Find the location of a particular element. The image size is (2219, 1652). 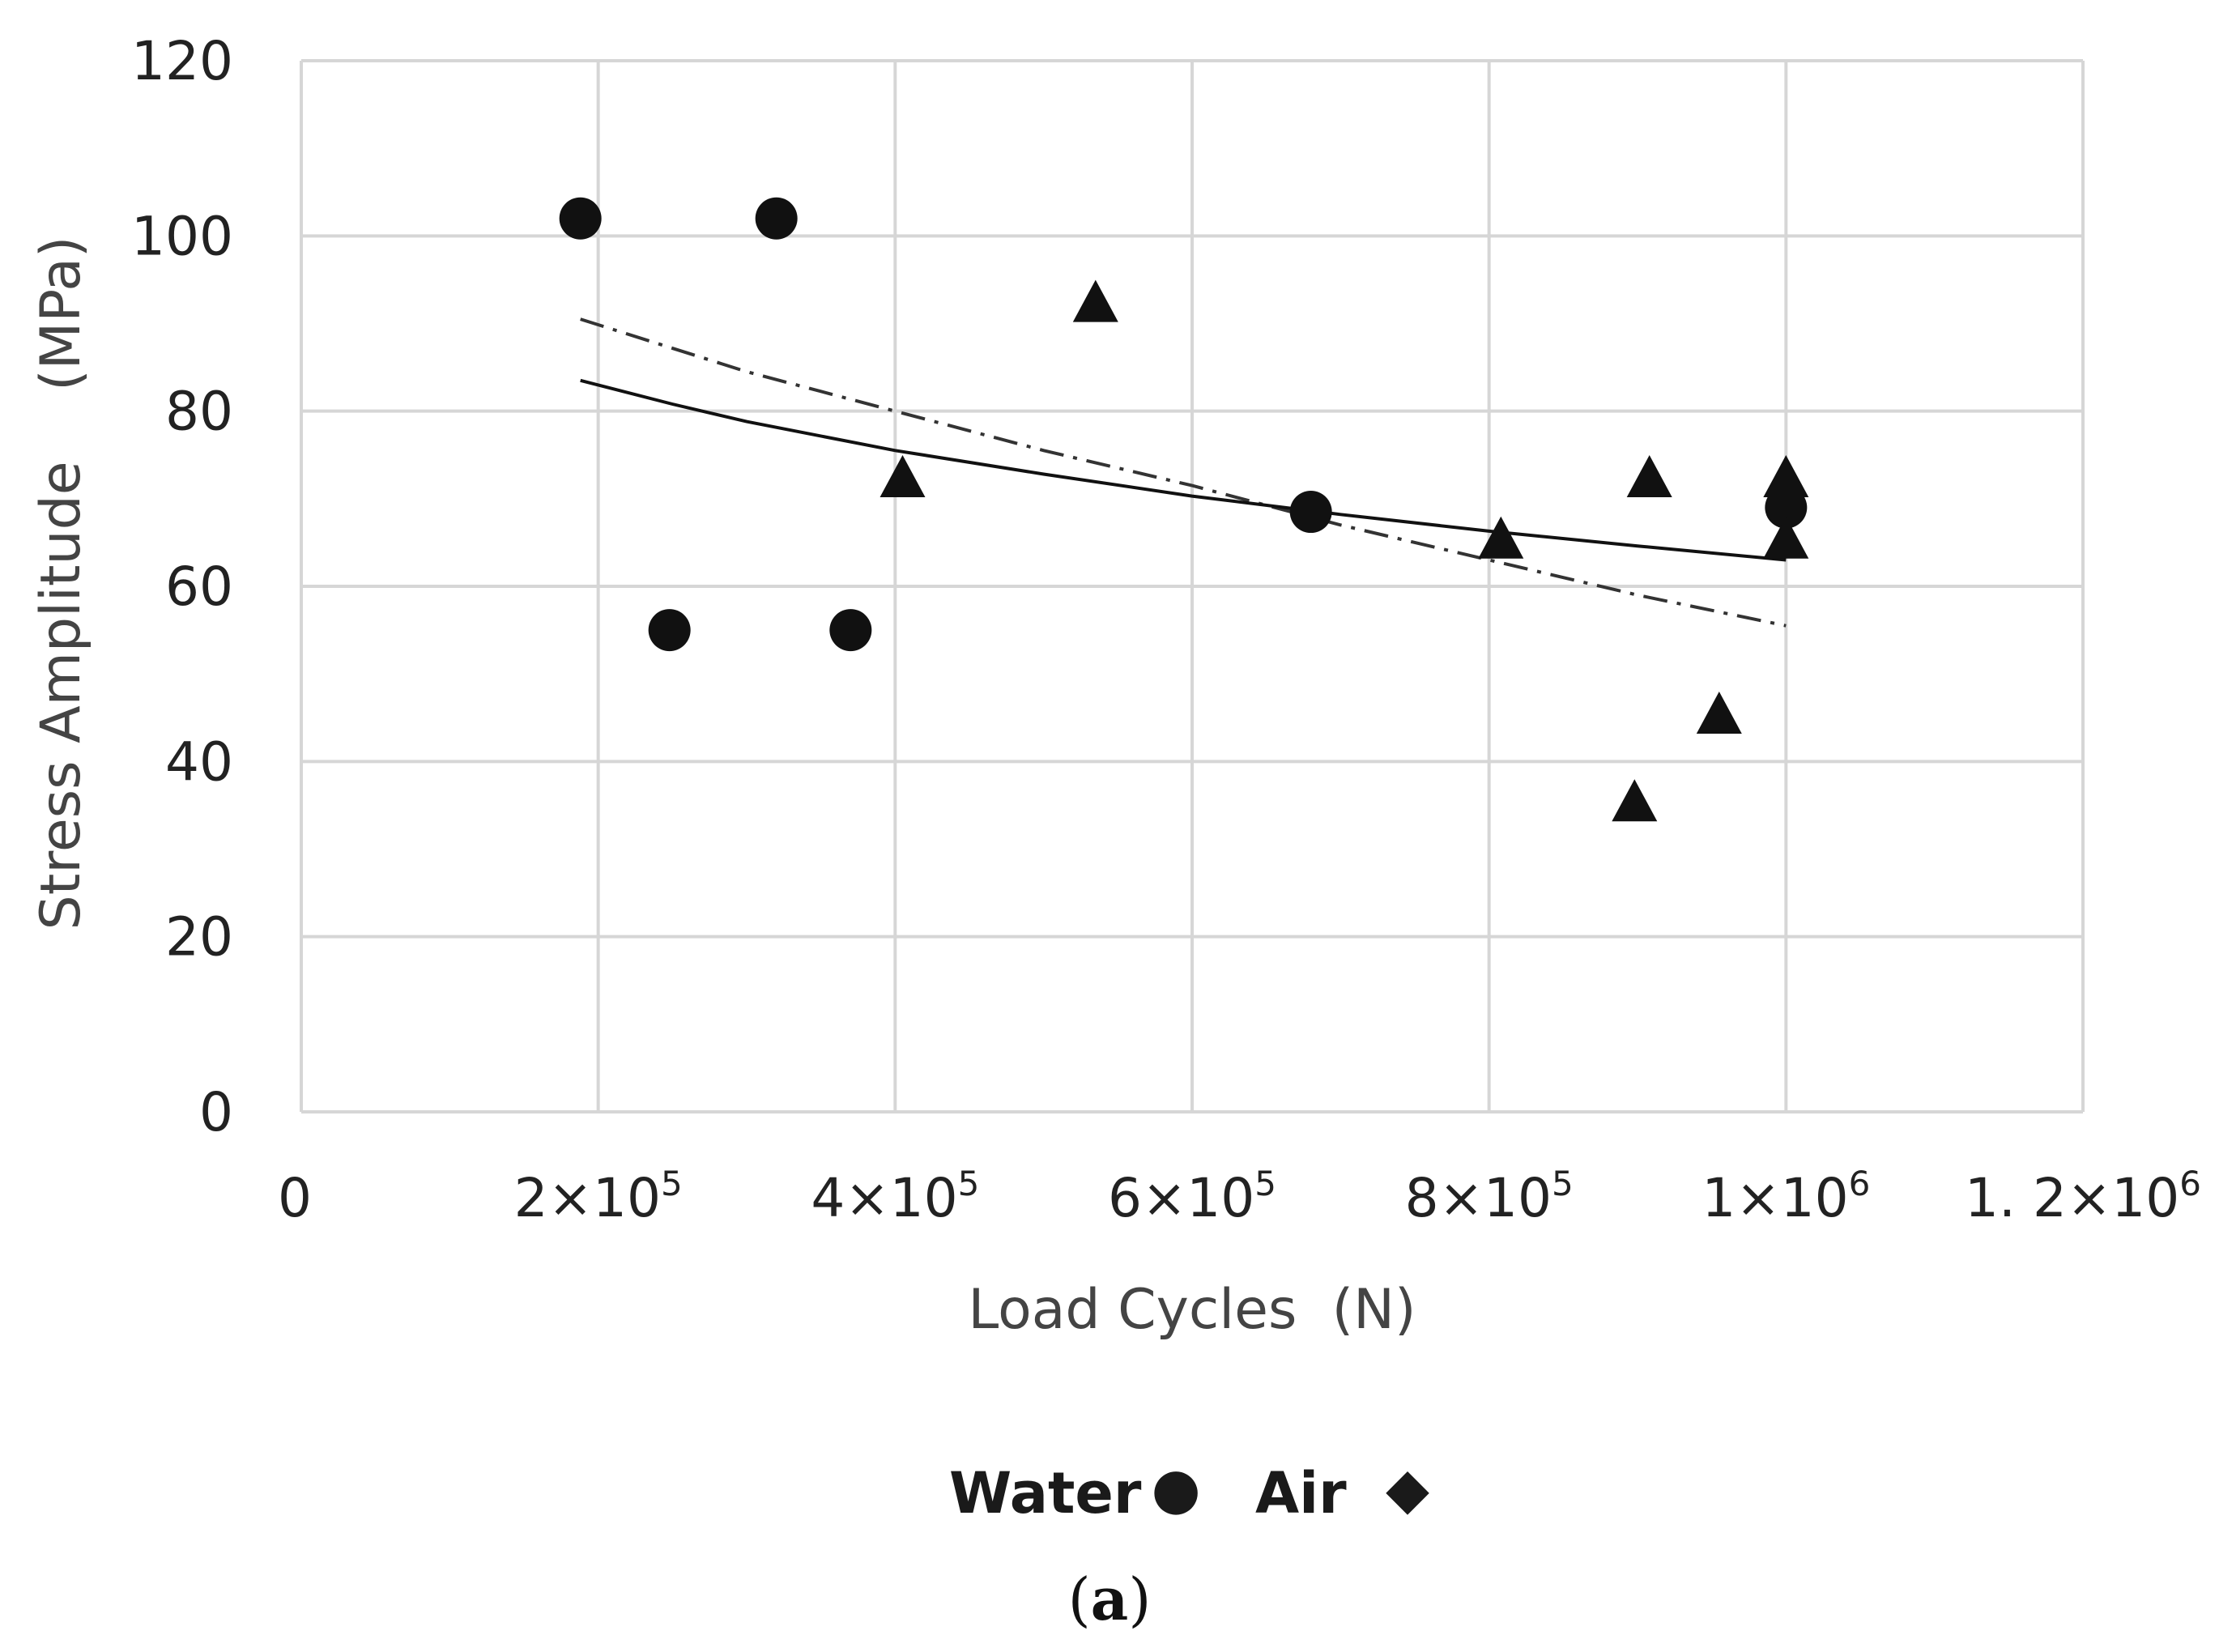

legend-marker-air: ◆ is located at coordinates (1407, 1488).